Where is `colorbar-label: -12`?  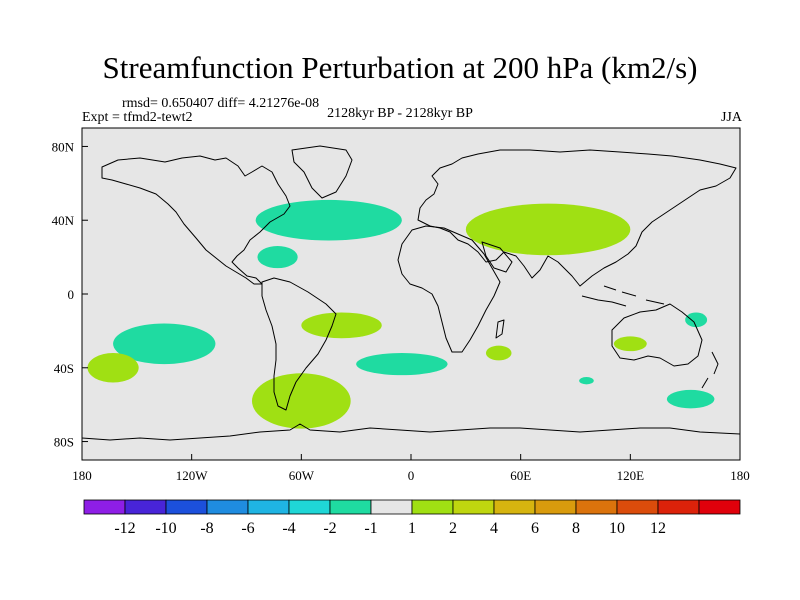 colorbar-label: -12 is located at coordinates (124, 528).